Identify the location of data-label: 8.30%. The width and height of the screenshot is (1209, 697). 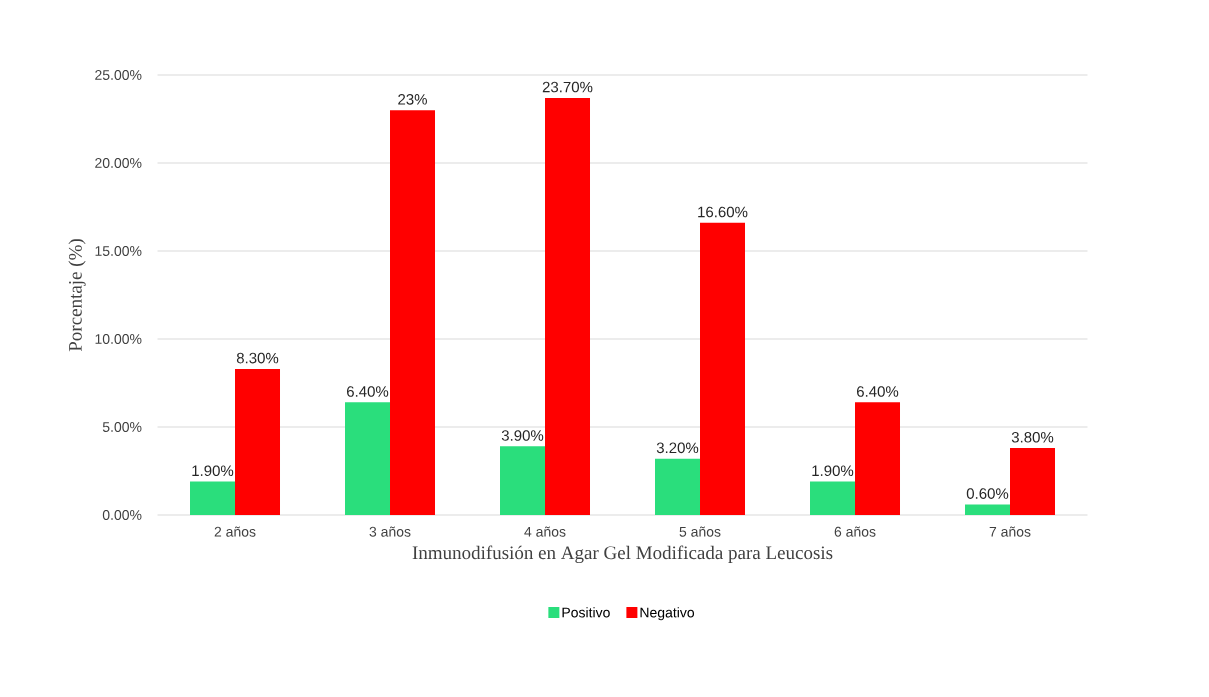
(257, 358).